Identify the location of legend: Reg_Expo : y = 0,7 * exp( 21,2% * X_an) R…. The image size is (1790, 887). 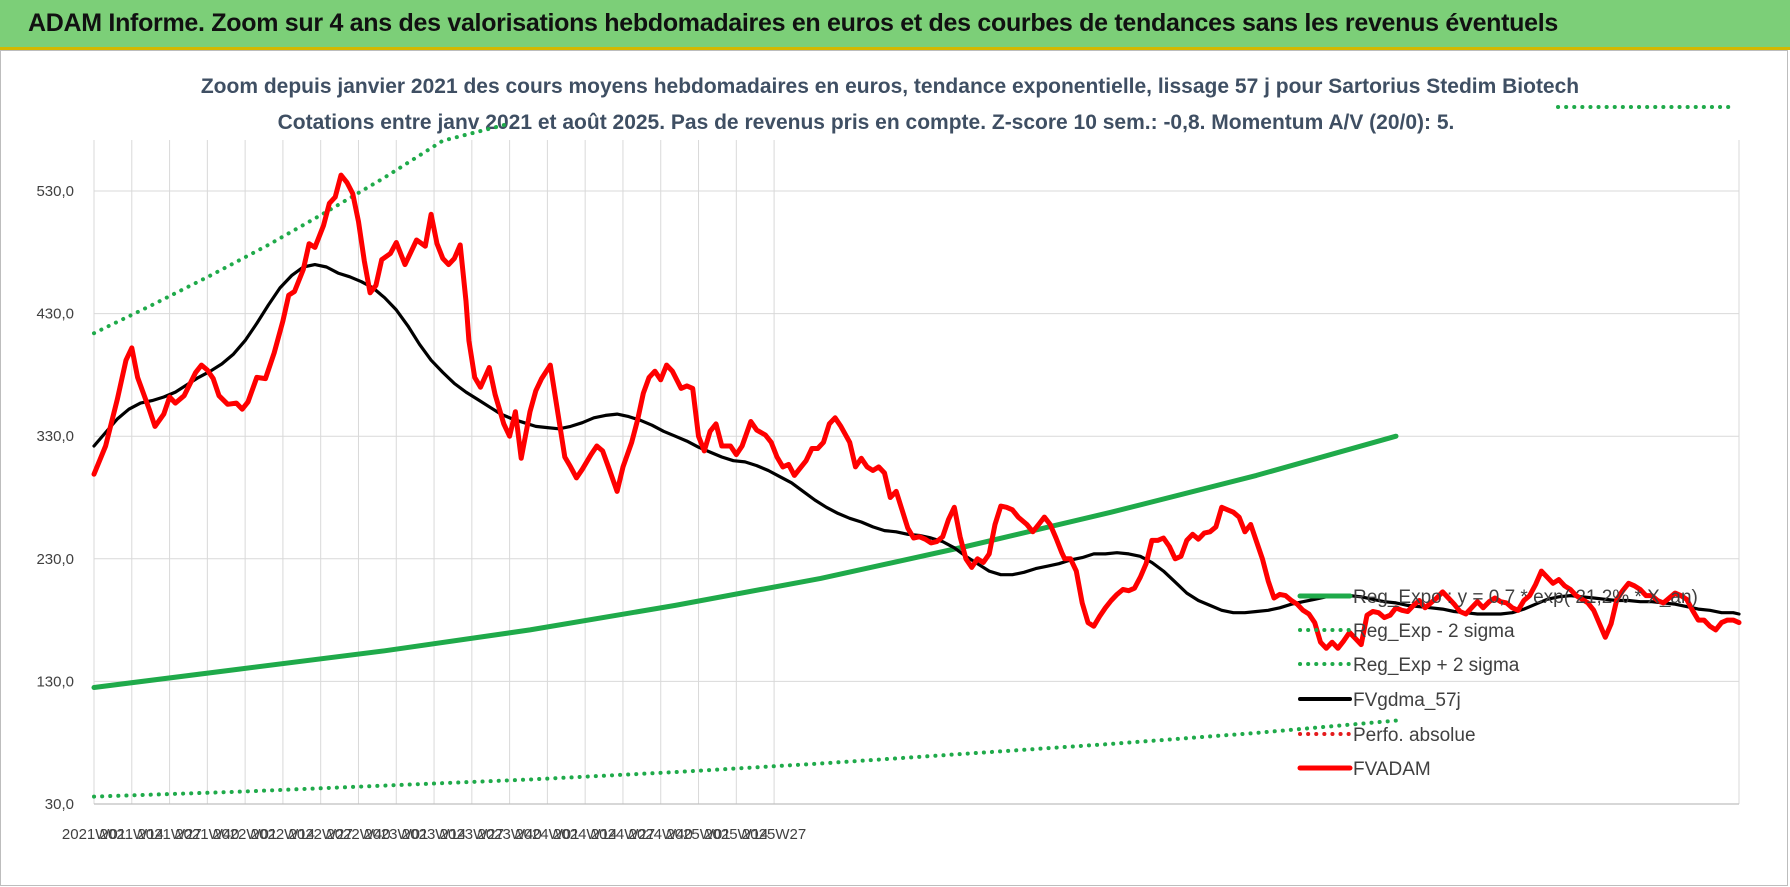
(1497, 683).